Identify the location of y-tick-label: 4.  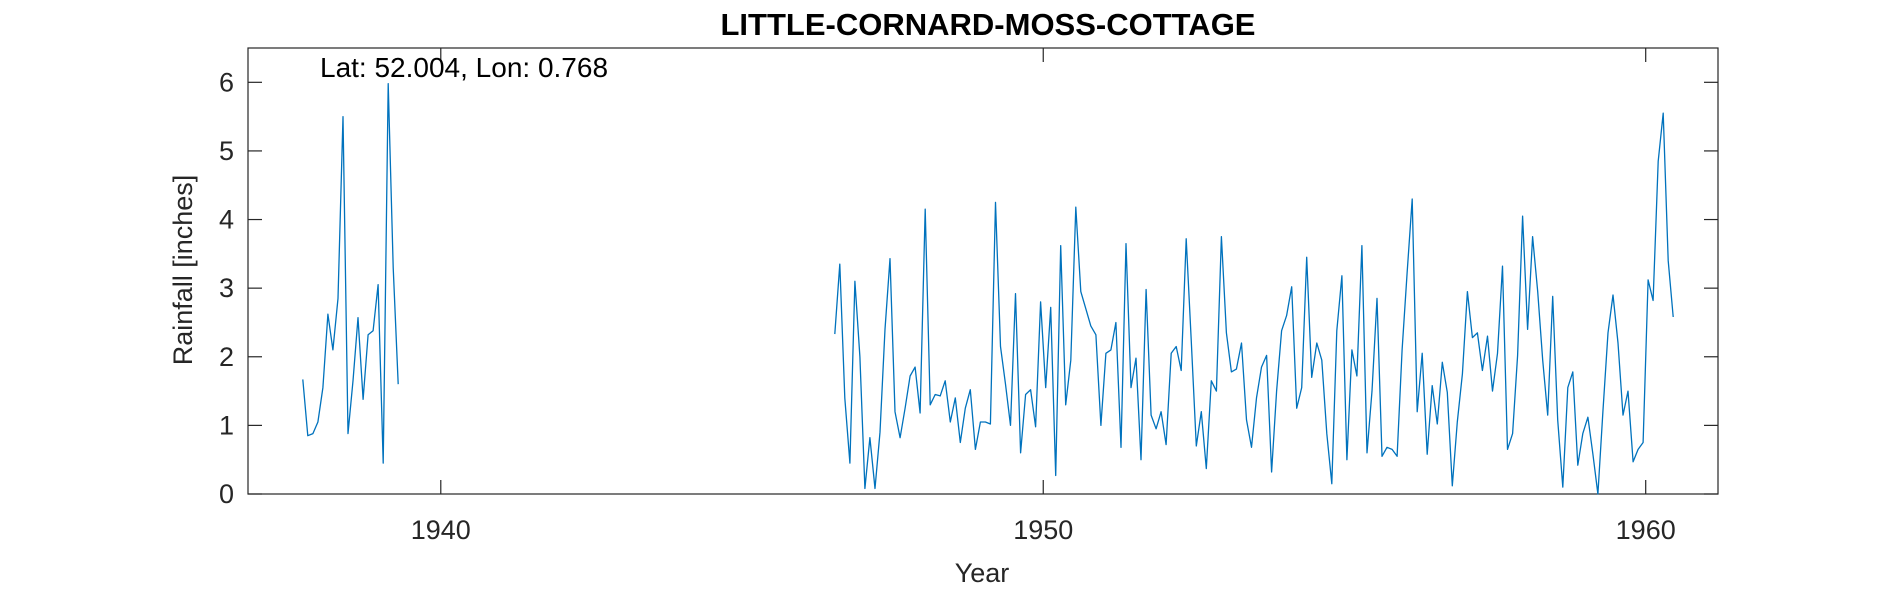
(226, 220).